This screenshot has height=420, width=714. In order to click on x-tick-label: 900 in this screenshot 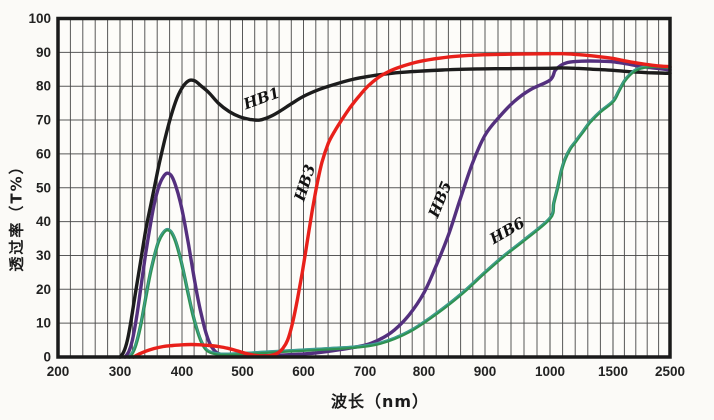, I will do `click(485, 371)`.